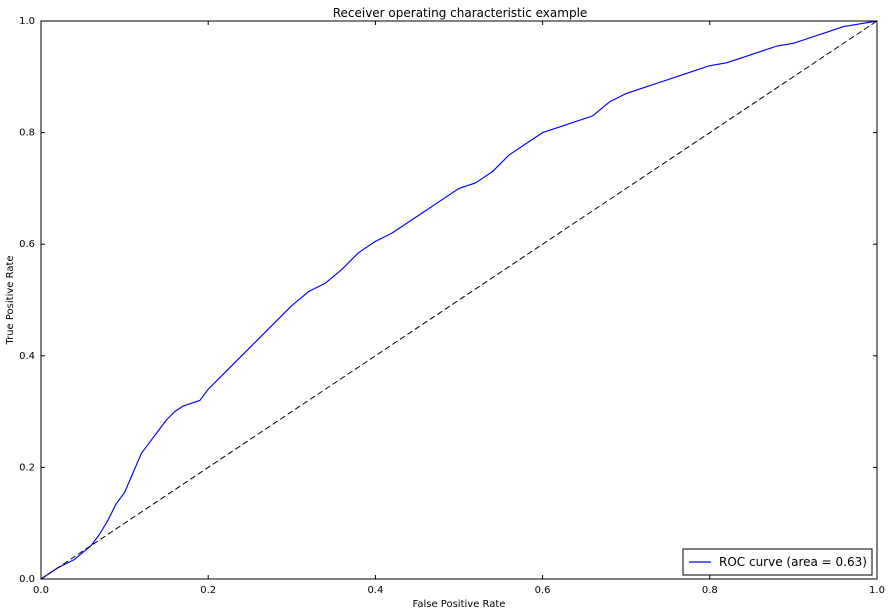 The width and height of the screenshot is (892, 616). I want to click on x-tick-label: 0.6, so click(543, 590).